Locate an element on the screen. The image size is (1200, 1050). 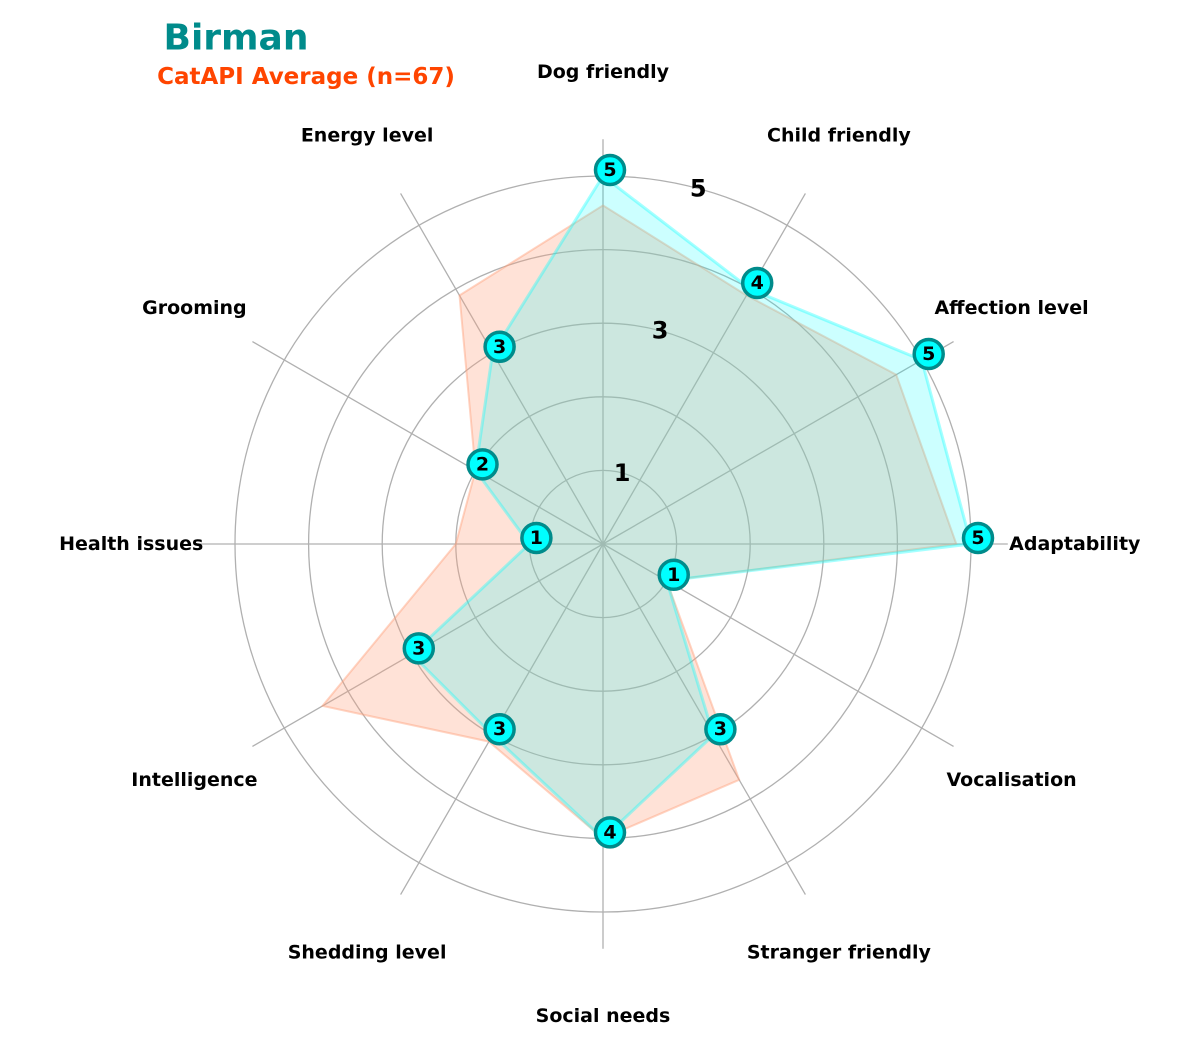
value-label-dog-friendly: 5 is located at coordinates (609, 170).